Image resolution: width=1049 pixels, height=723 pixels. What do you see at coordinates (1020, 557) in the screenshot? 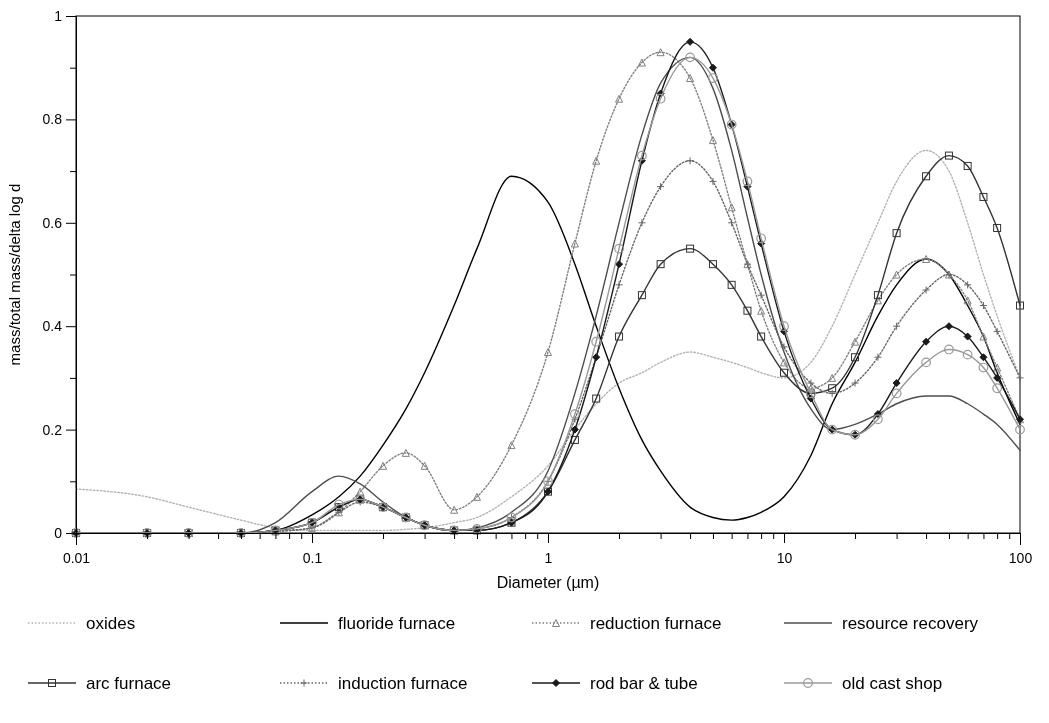
I see `x-tick-label: 100` at bounding box center [1020, 557].